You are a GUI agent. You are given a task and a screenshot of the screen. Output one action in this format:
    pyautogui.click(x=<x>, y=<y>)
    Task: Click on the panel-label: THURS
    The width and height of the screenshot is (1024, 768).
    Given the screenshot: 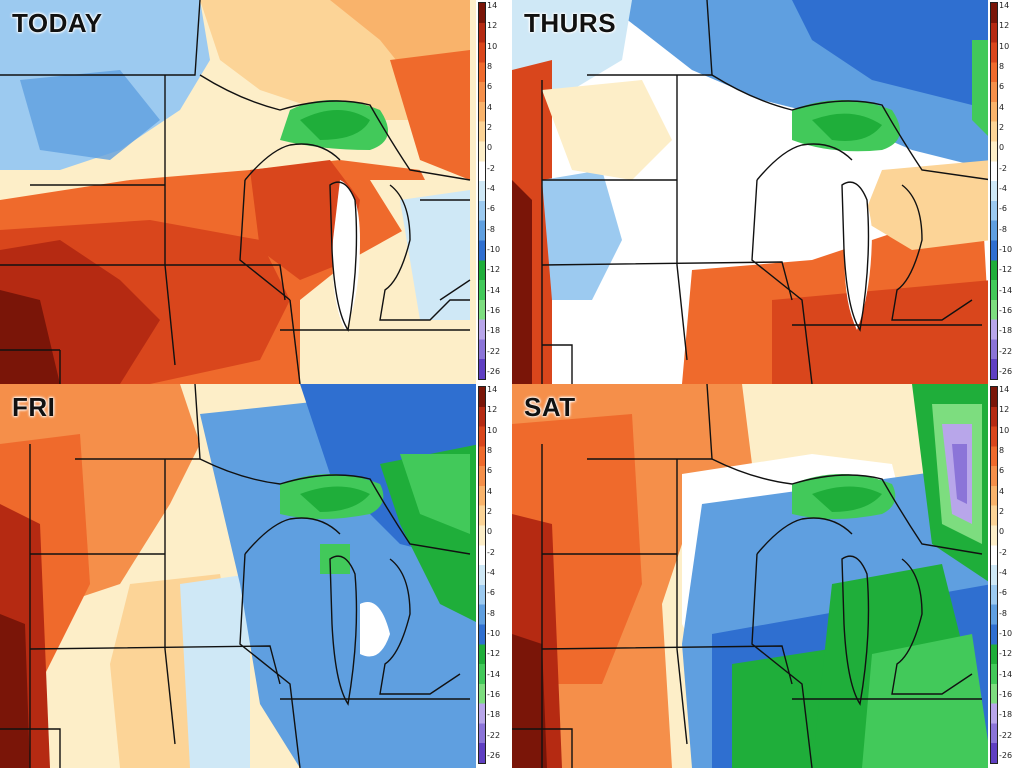 What is the action you would take?
    pyautogui.click(x=570, y=23)
    